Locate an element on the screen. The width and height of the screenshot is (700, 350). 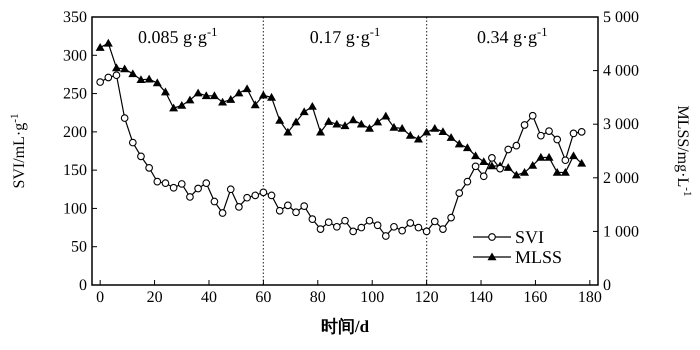
x-tick-label: 20 is located at coordinates (154, 297).